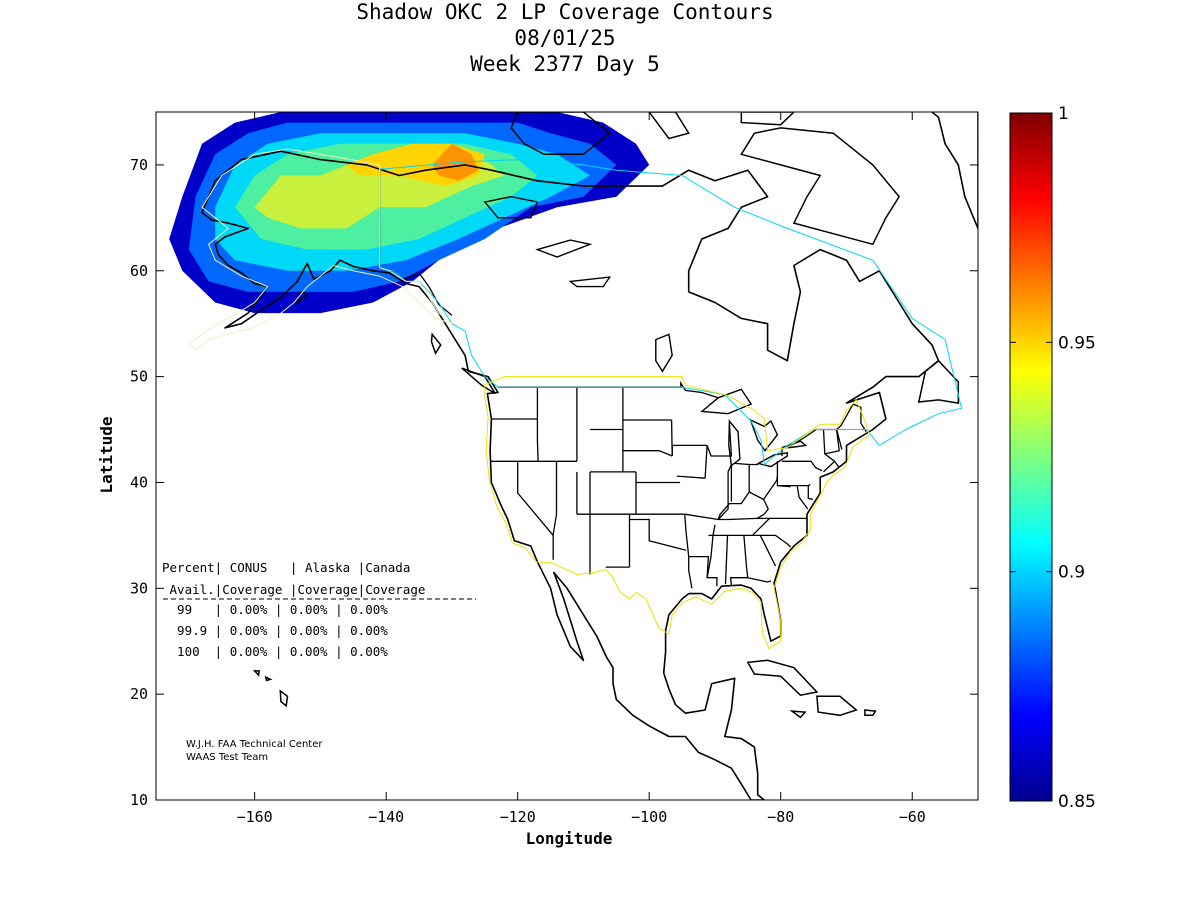 The height and width of the screenshot is (900, 1200). Describe the element at coordinates (139, 271) in the screenshot. I see `y-tick-label: 60` at that location.